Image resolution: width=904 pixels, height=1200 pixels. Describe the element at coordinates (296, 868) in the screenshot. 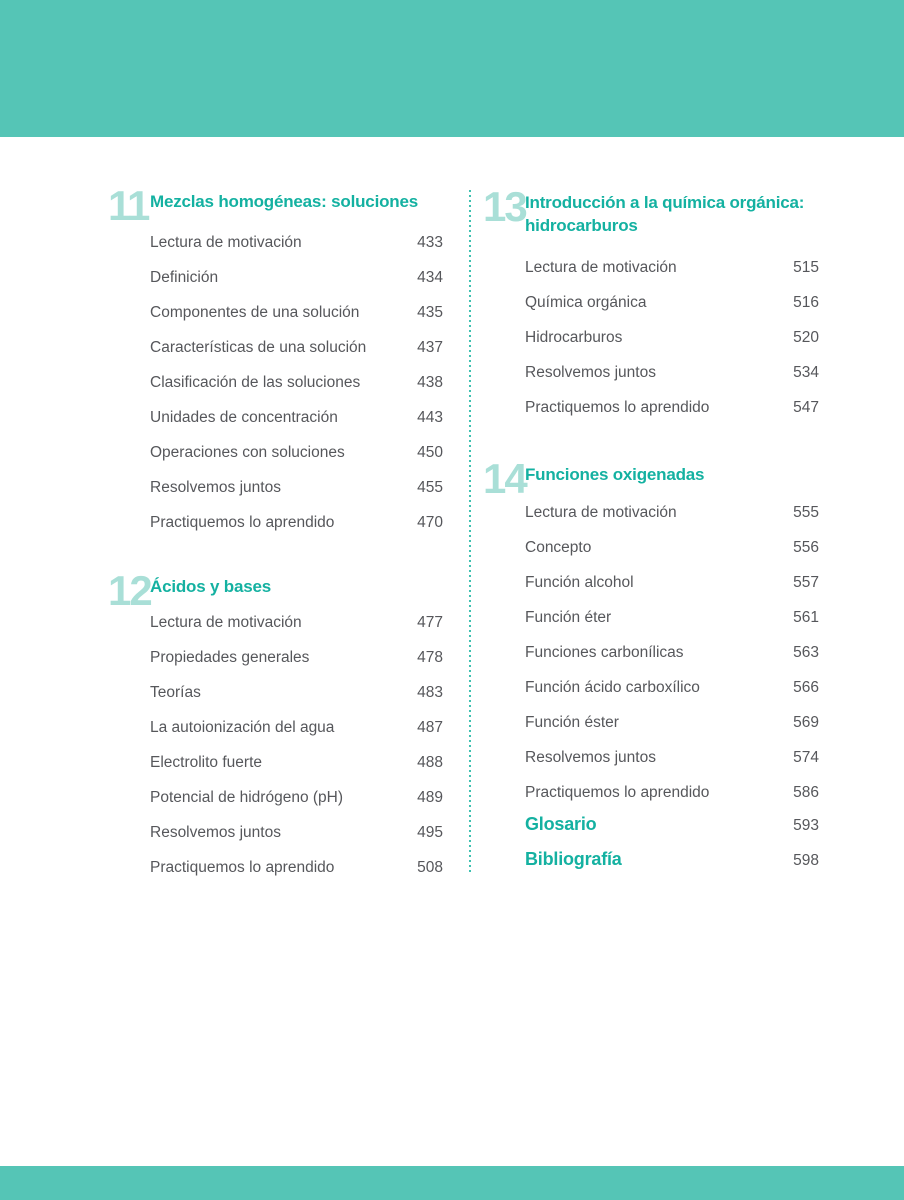

I see `toc-entry: Practiquemos lo aprendido 508` at that location.